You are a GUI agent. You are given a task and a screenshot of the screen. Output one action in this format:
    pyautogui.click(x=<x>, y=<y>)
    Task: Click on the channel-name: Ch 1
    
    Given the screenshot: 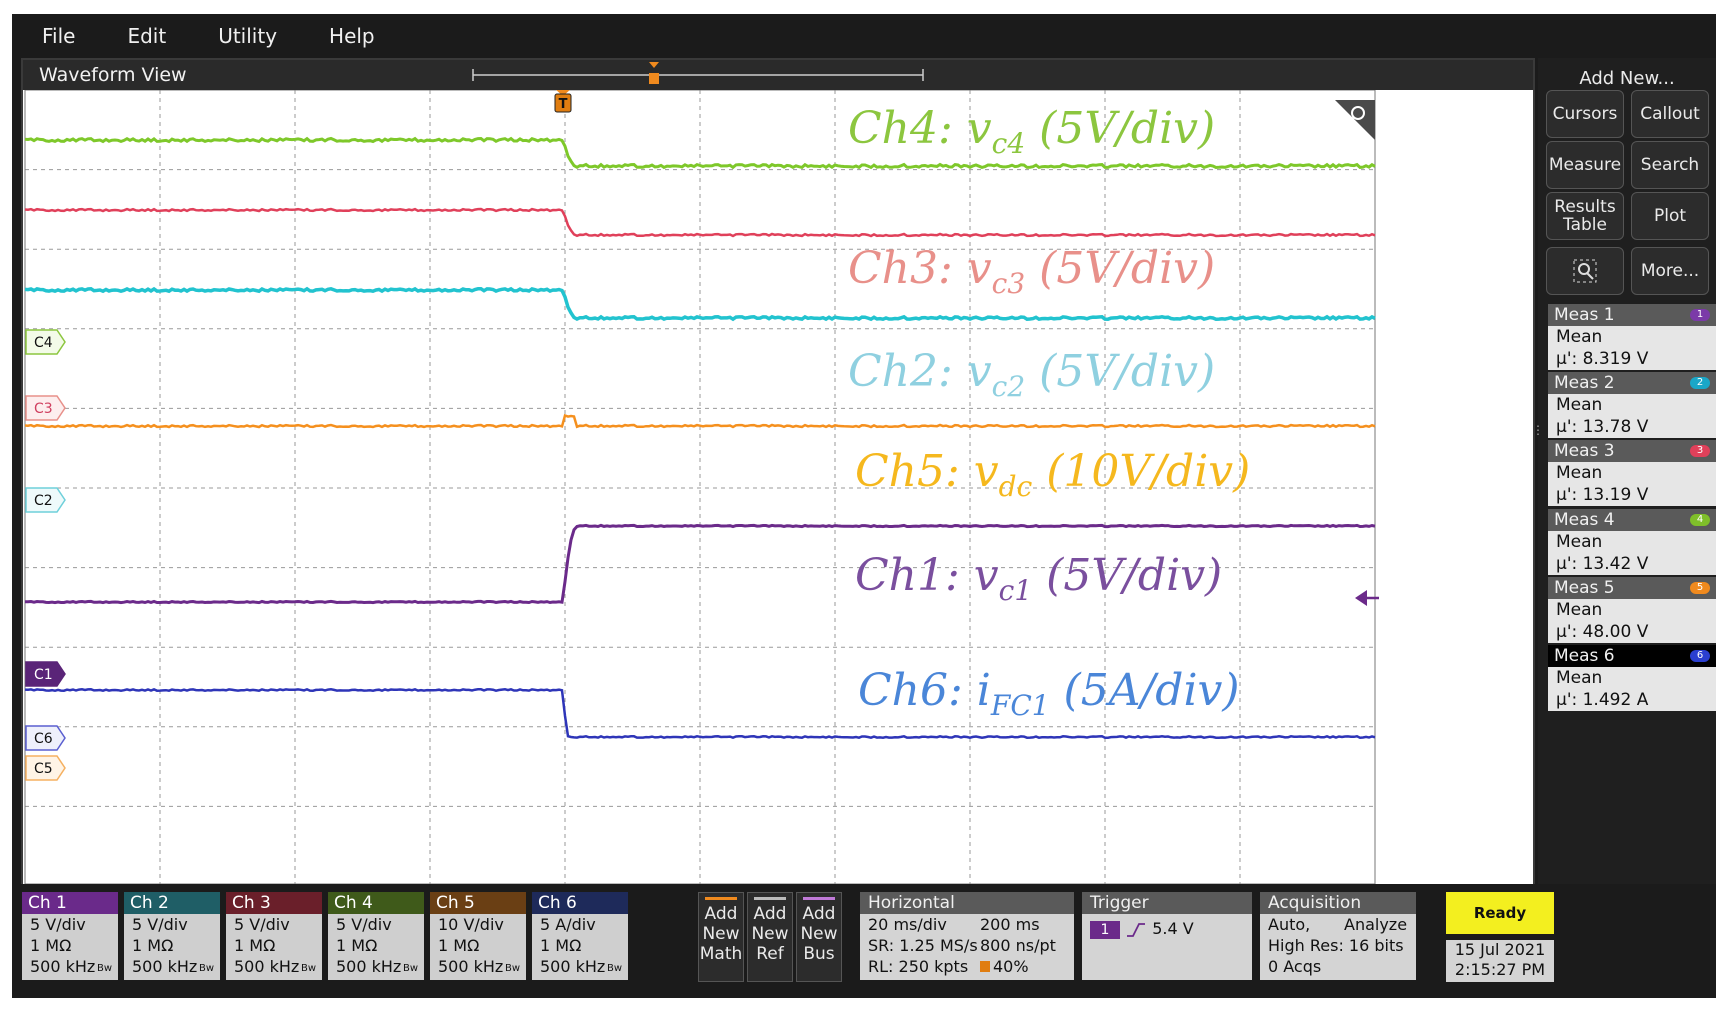 What is the action you would take?
    pyautogui.click(x=70, y=903)
    